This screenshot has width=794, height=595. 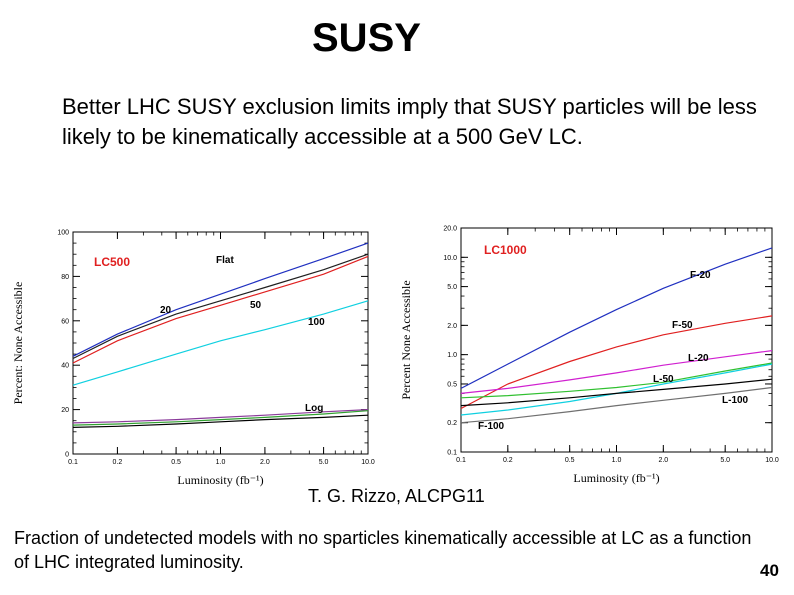 What do you see at coordinates (452, 423) in the screenshot?
I see `y-tick-label: 0.2` at bounding box center [452, 423].